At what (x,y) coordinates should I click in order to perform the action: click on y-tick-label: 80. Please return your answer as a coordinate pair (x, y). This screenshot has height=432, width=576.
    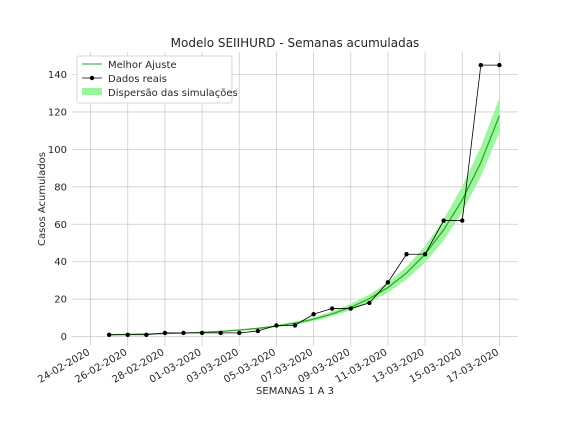
    Looking at the image, I should click on (60, 187).